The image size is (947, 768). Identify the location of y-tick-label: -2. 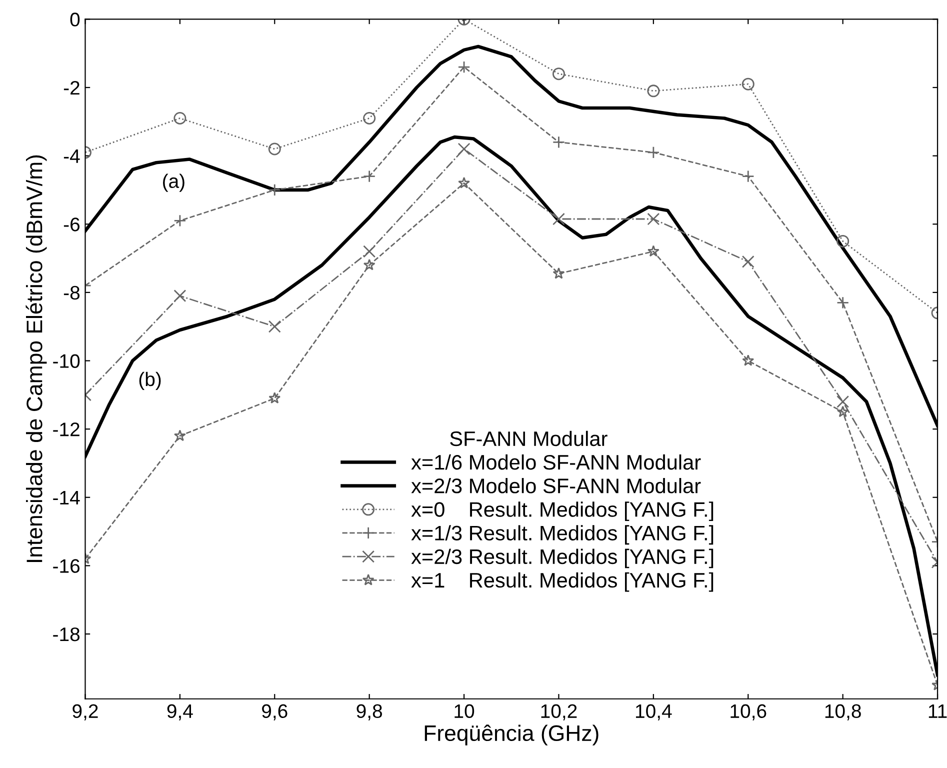
(72, 87).